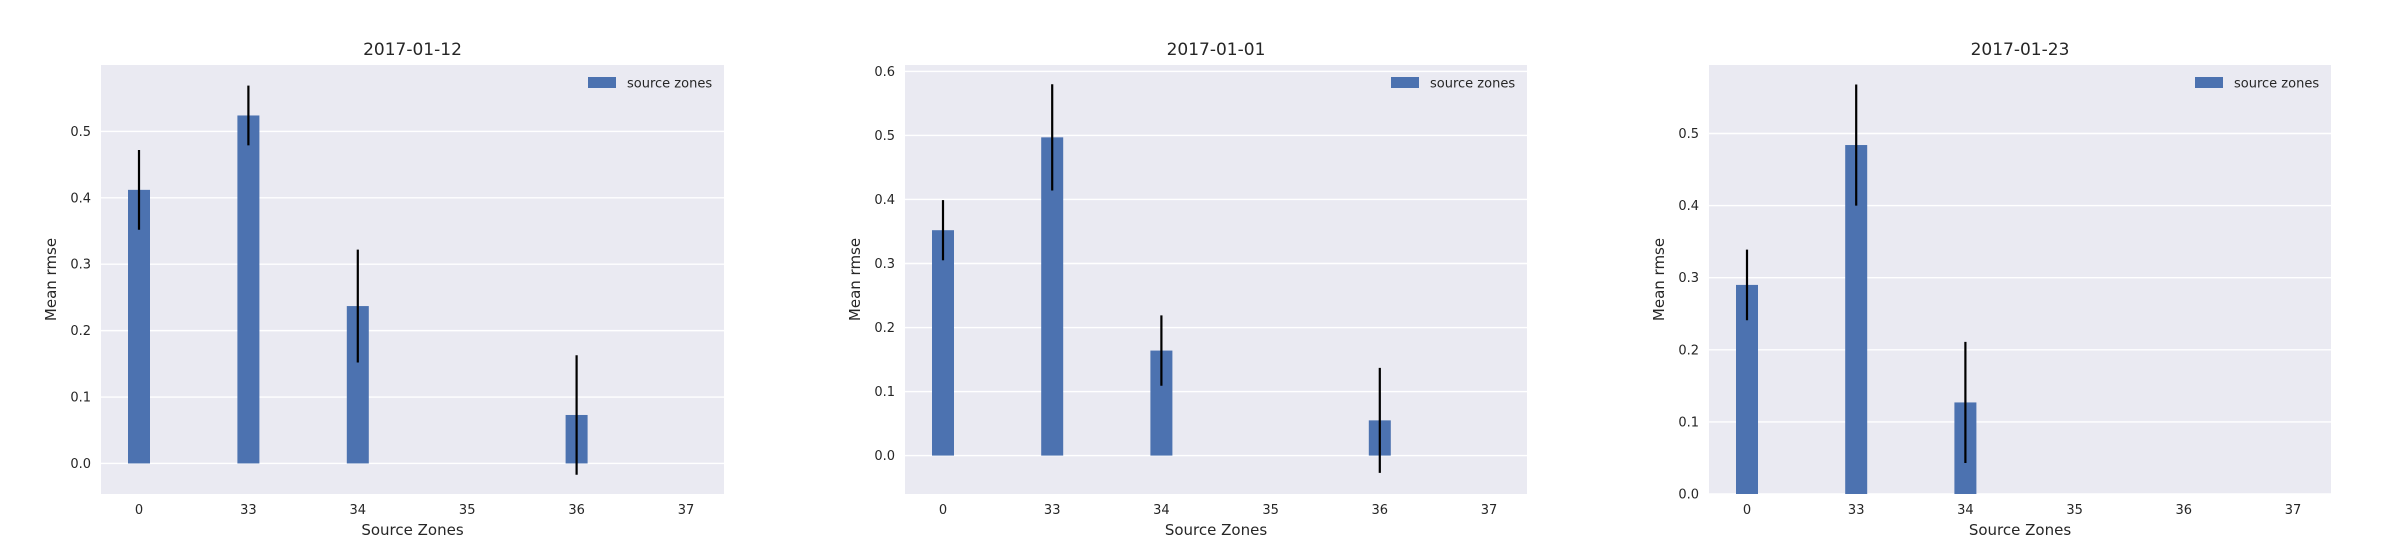  Describe the element at coordinates (884, 72) in the screenshot. I see `y-tick-label: 0.6` at that location.